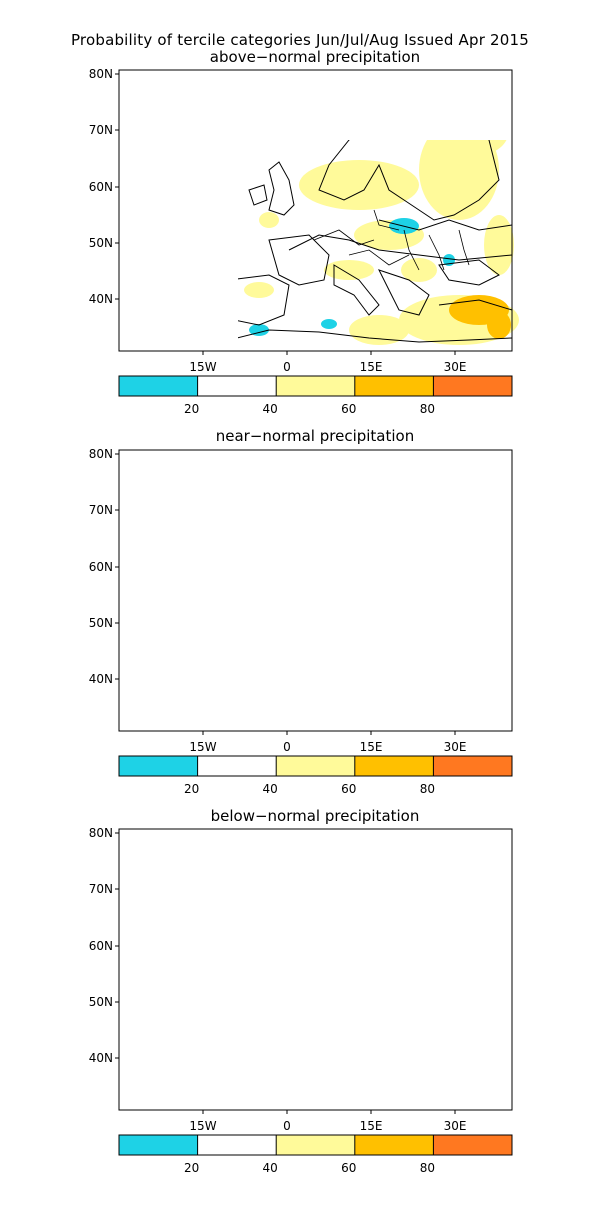 The height and width of the screenshot is (1230, 600). What do you see at coordinates (315, 57) in the screenshot?
I see `panel-title-above: above−normal precipitation` at bounding box center [315, 57].